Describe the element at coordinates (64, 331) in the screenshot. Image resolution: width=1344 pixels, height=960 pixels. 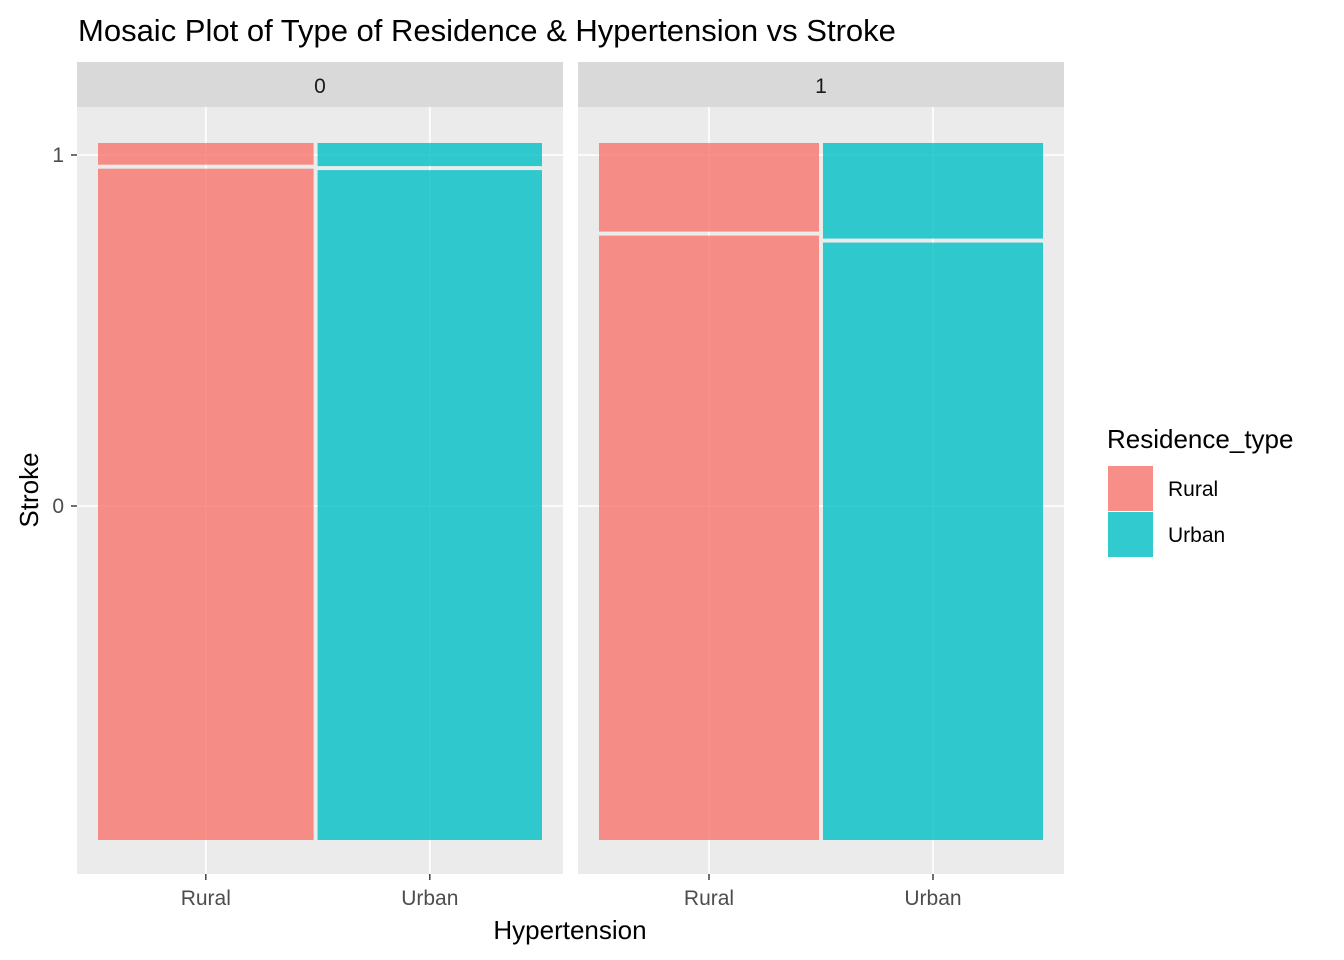
I see `y-axis: 01` at that location.